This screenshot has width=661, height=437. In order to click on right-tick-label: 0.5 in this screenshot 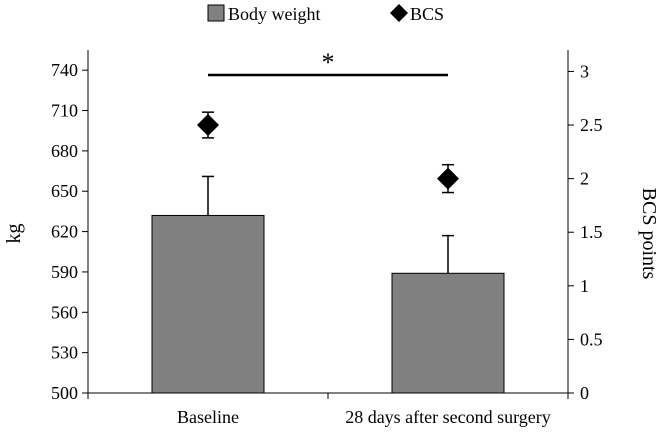, I will do `click(591, 339)`.